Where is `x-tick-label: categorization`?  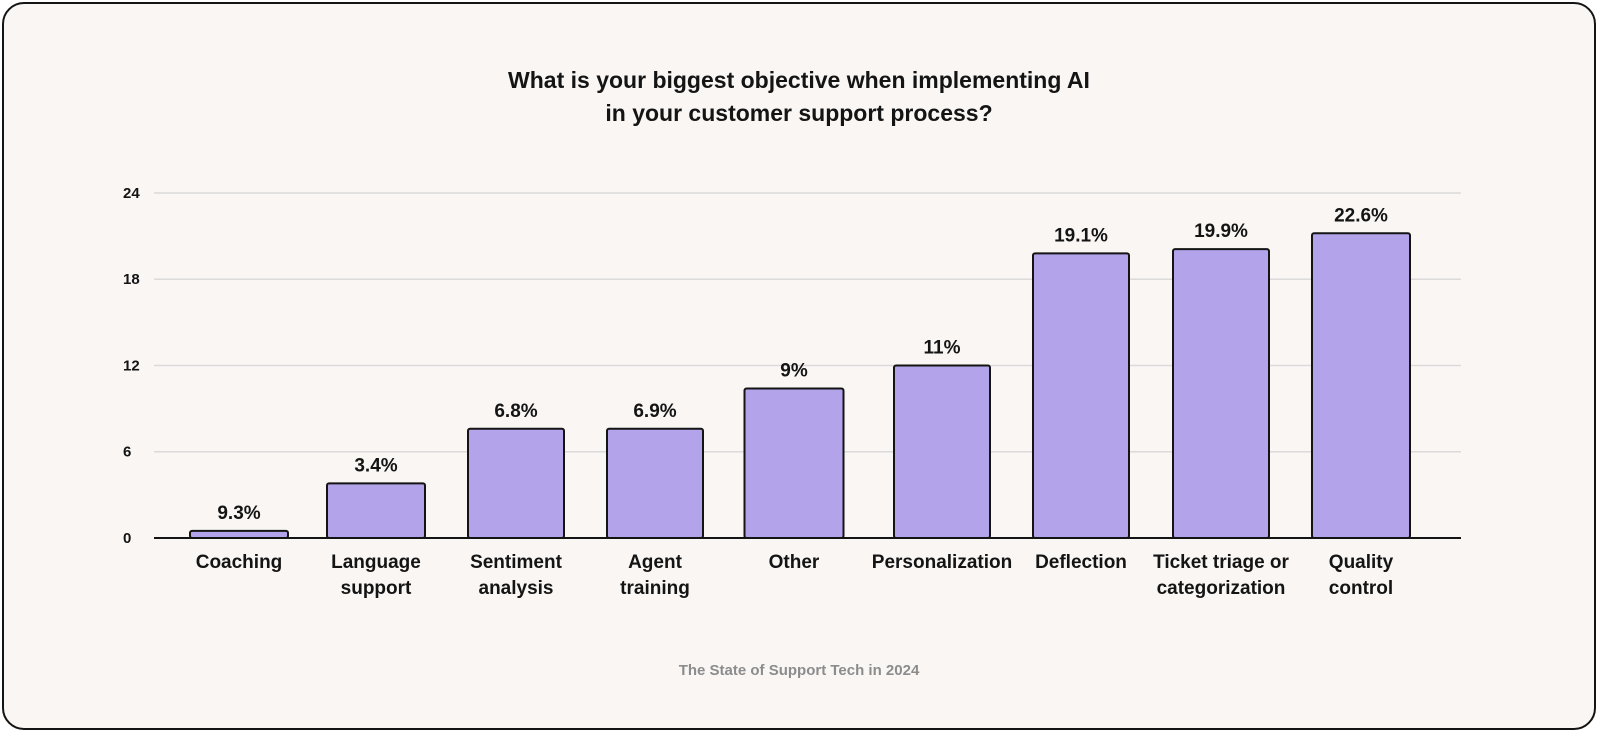
x-tick-label: categorization is located at coordinates (1221, 588).